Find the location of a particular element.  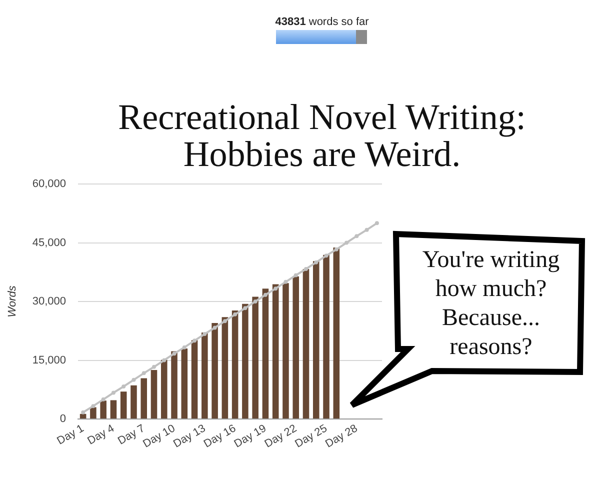

text: 43831 words so far is located at coordinates (322, 22).